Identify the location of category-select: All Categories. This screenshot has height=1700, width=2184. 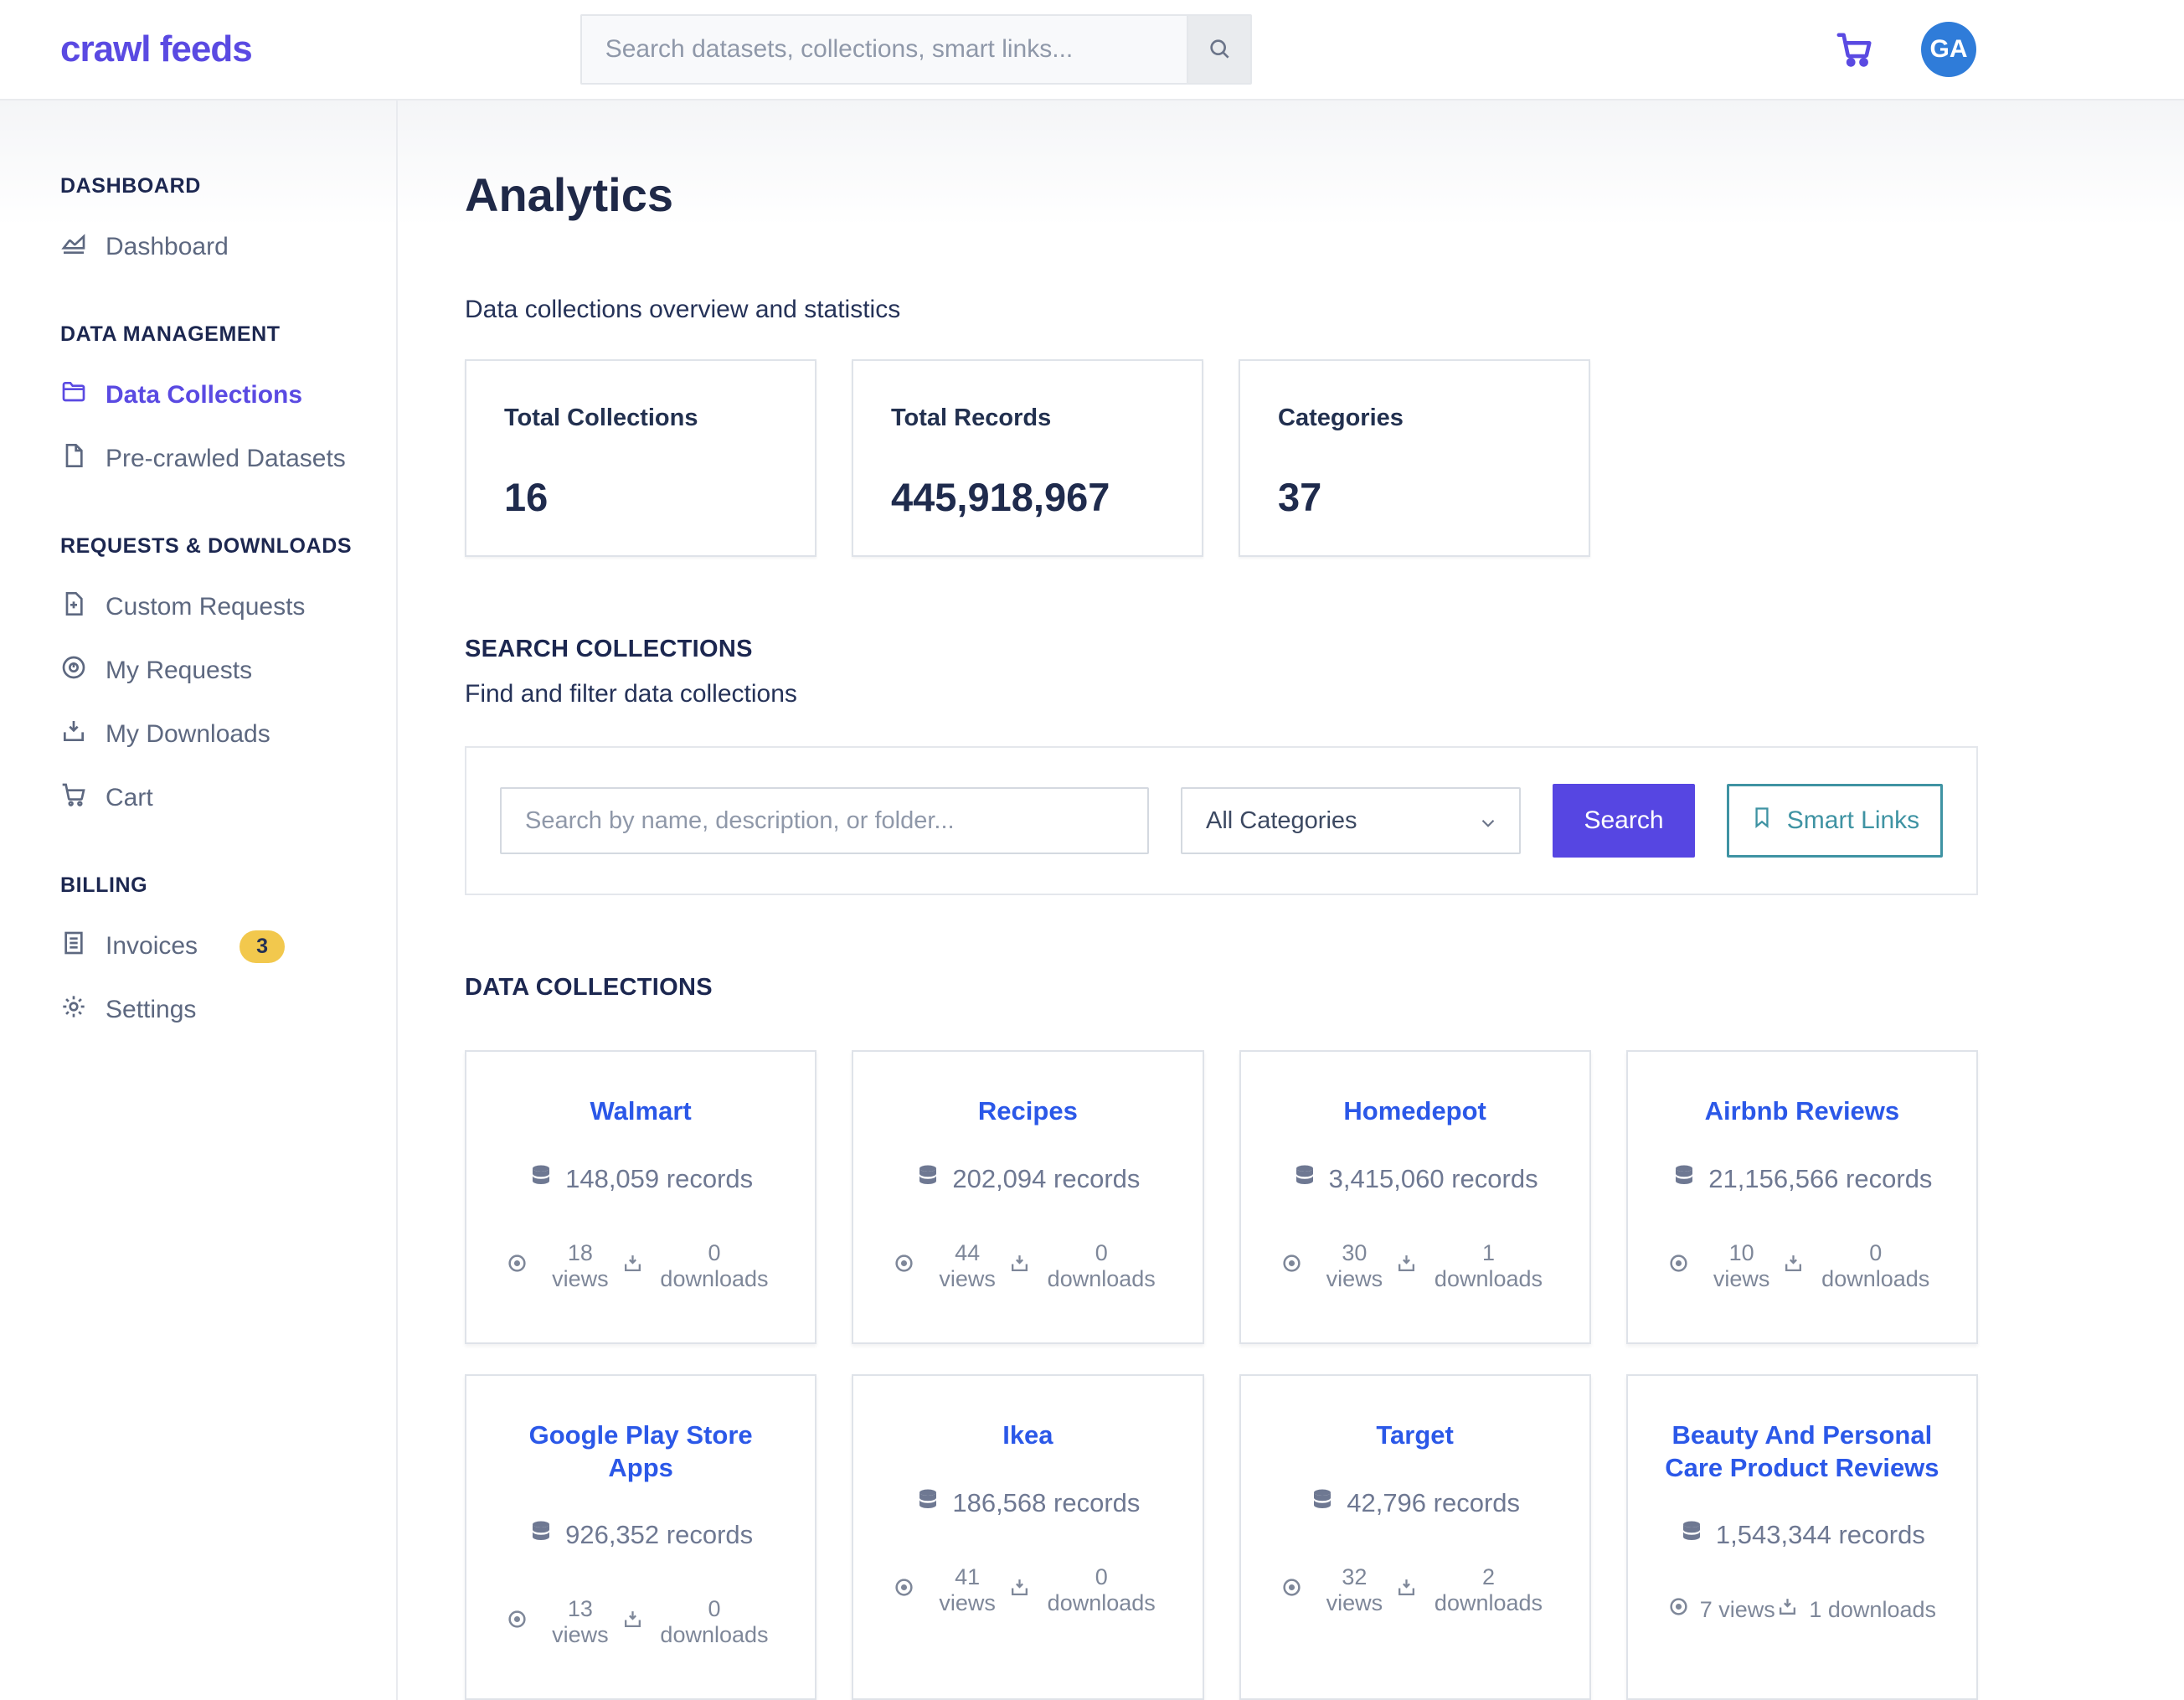
(1351, 820).